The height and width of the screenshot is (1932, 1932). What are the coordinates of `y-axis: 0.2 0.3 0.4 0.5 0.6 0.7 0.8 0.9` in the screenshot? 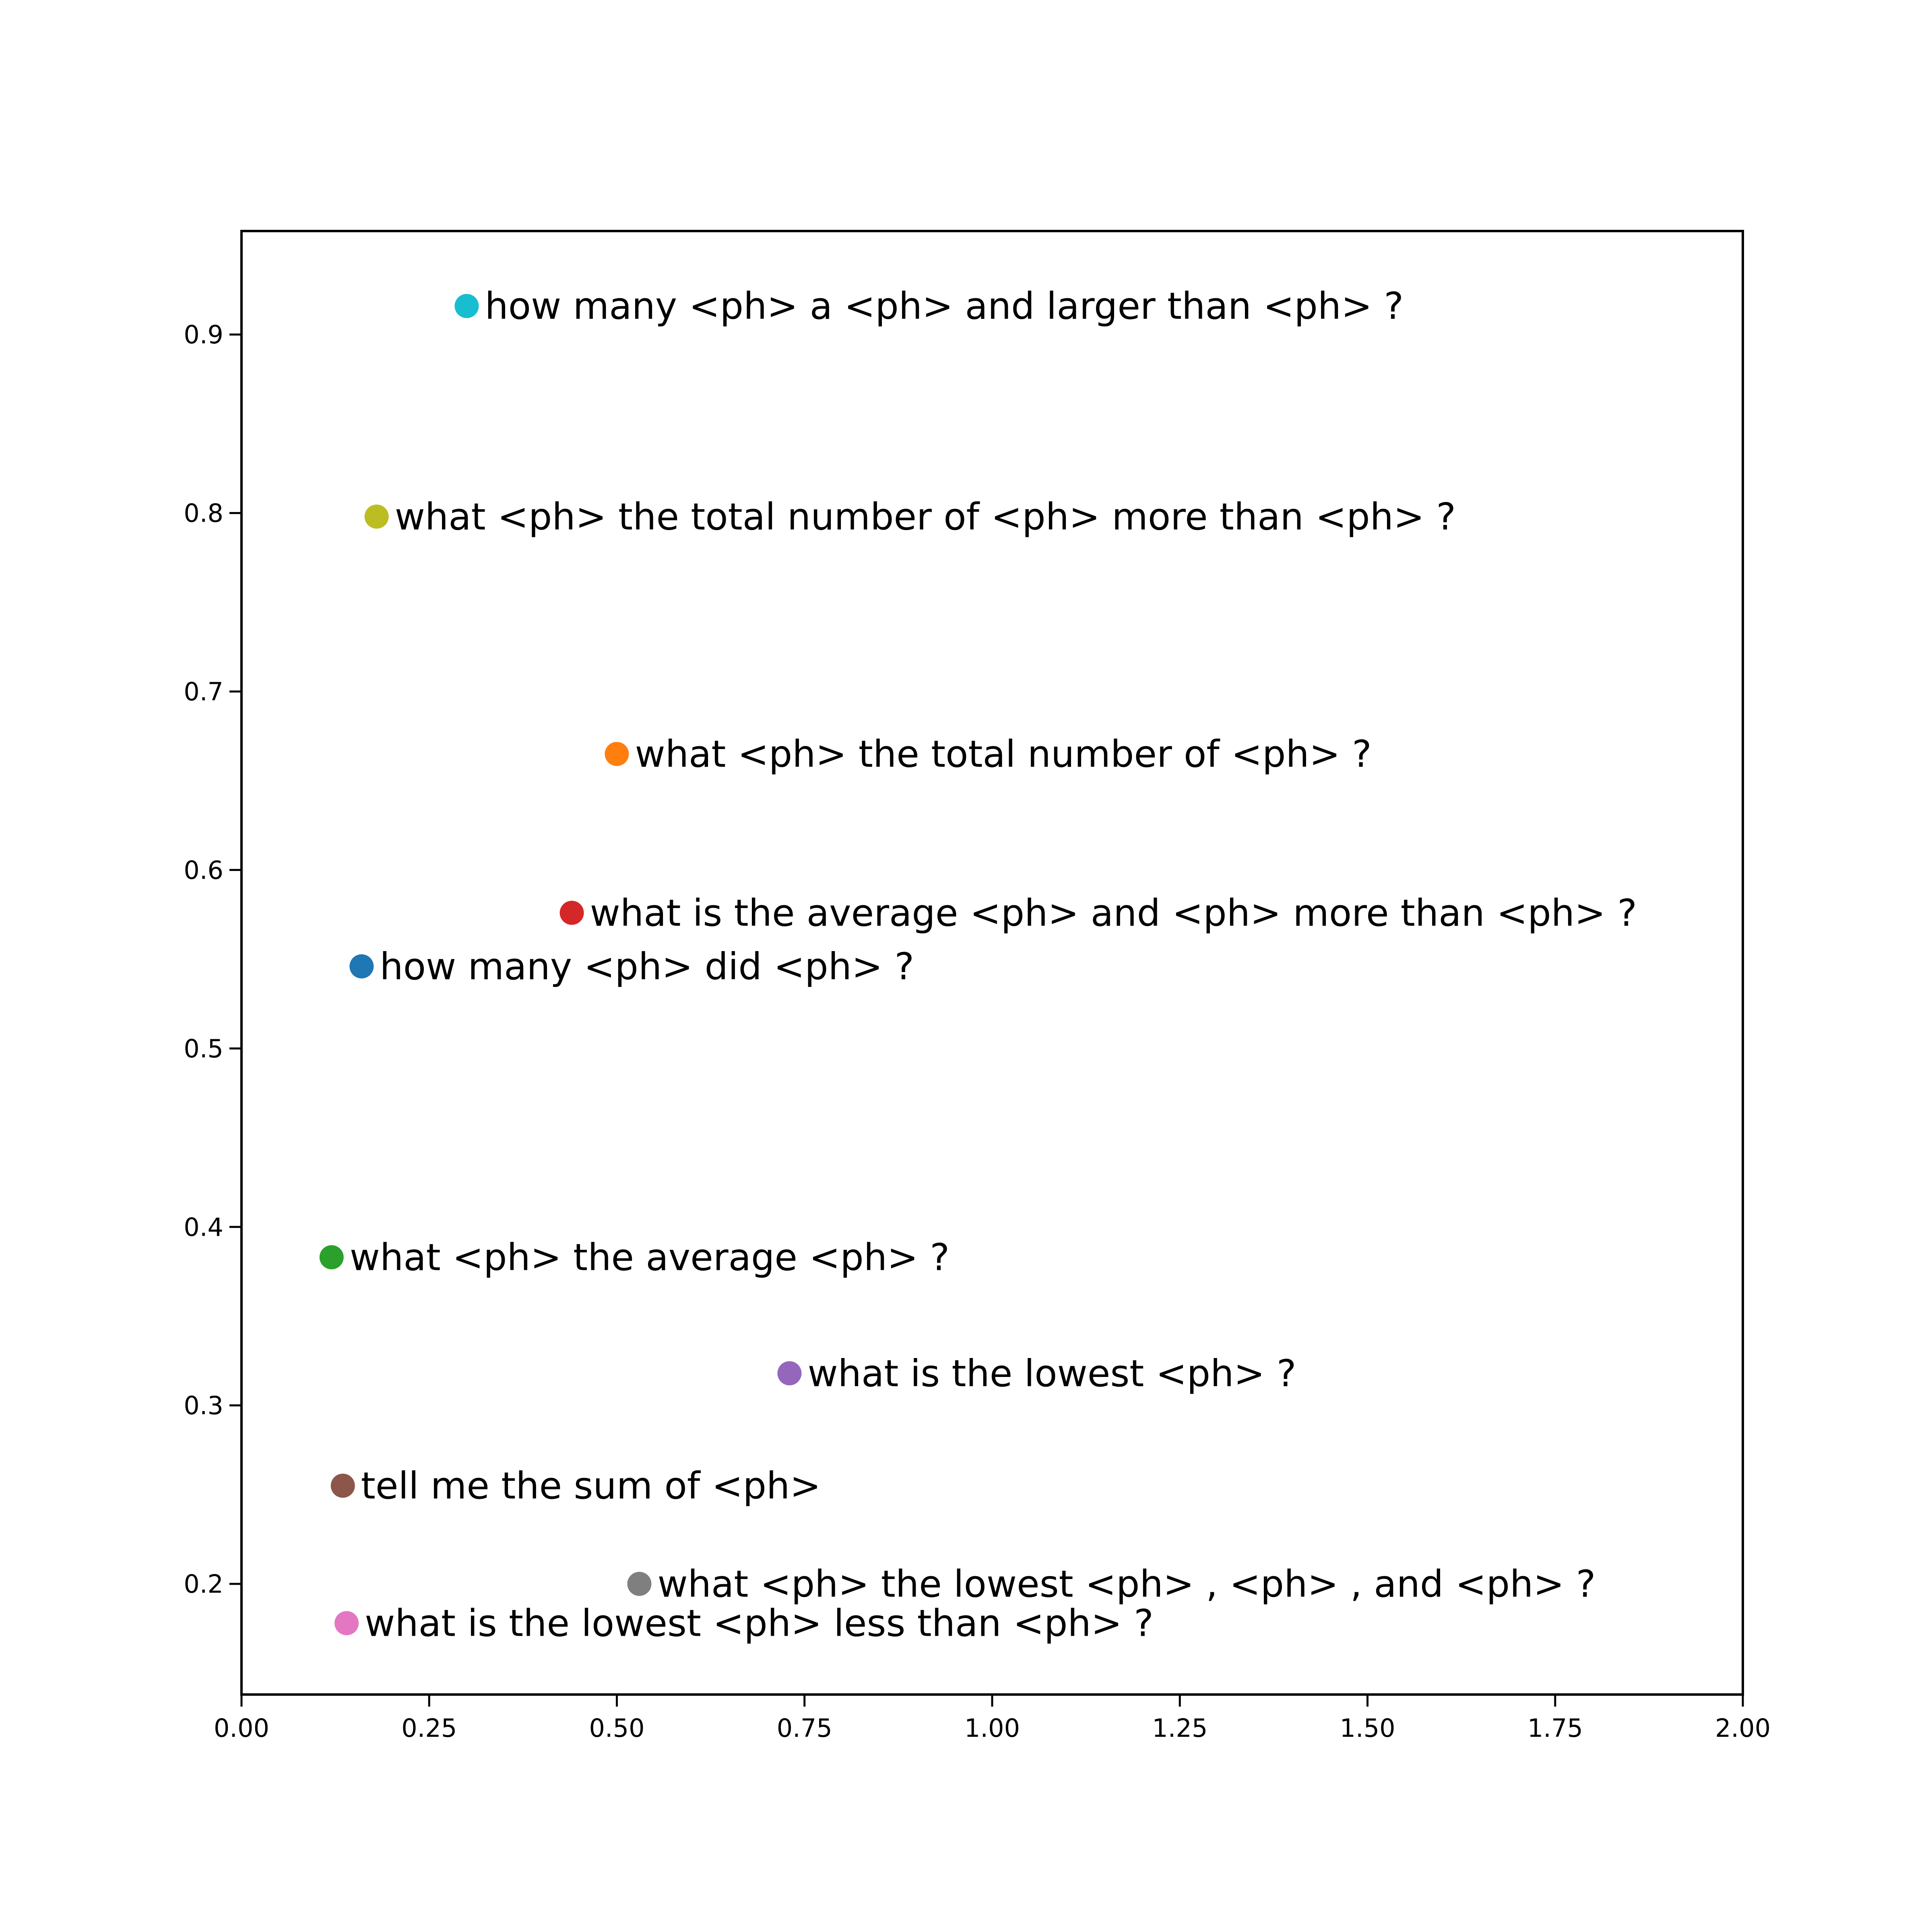 It's located at (213, 959).